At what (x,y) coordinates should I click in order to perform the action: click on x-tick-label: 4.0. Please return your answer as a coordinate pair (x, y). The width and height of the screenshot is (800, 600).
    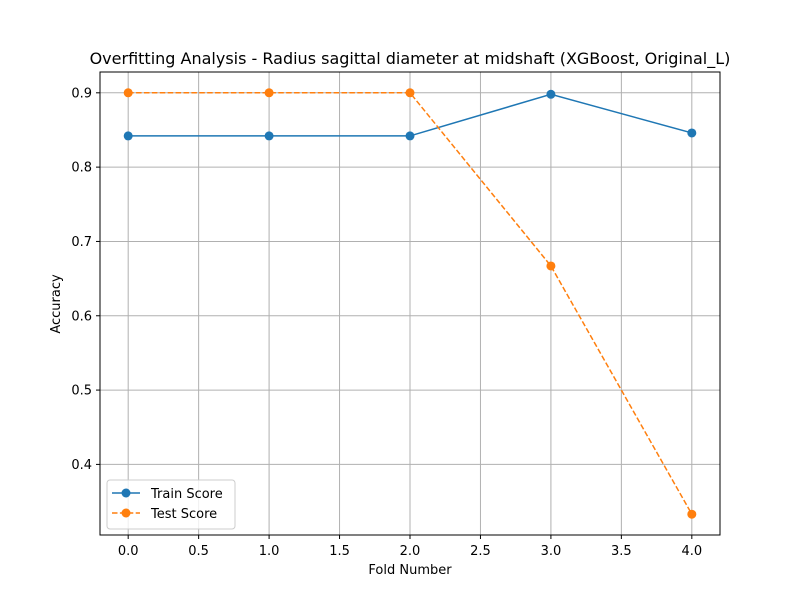
    Looking at the image, I should click on (691, 551).